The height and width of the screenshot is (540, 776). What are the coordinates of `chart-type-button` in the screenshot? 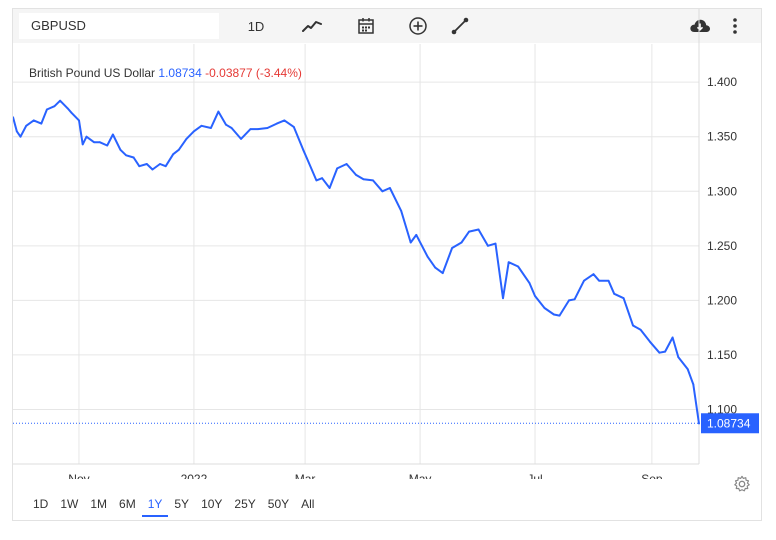 It's located at (312, 26).